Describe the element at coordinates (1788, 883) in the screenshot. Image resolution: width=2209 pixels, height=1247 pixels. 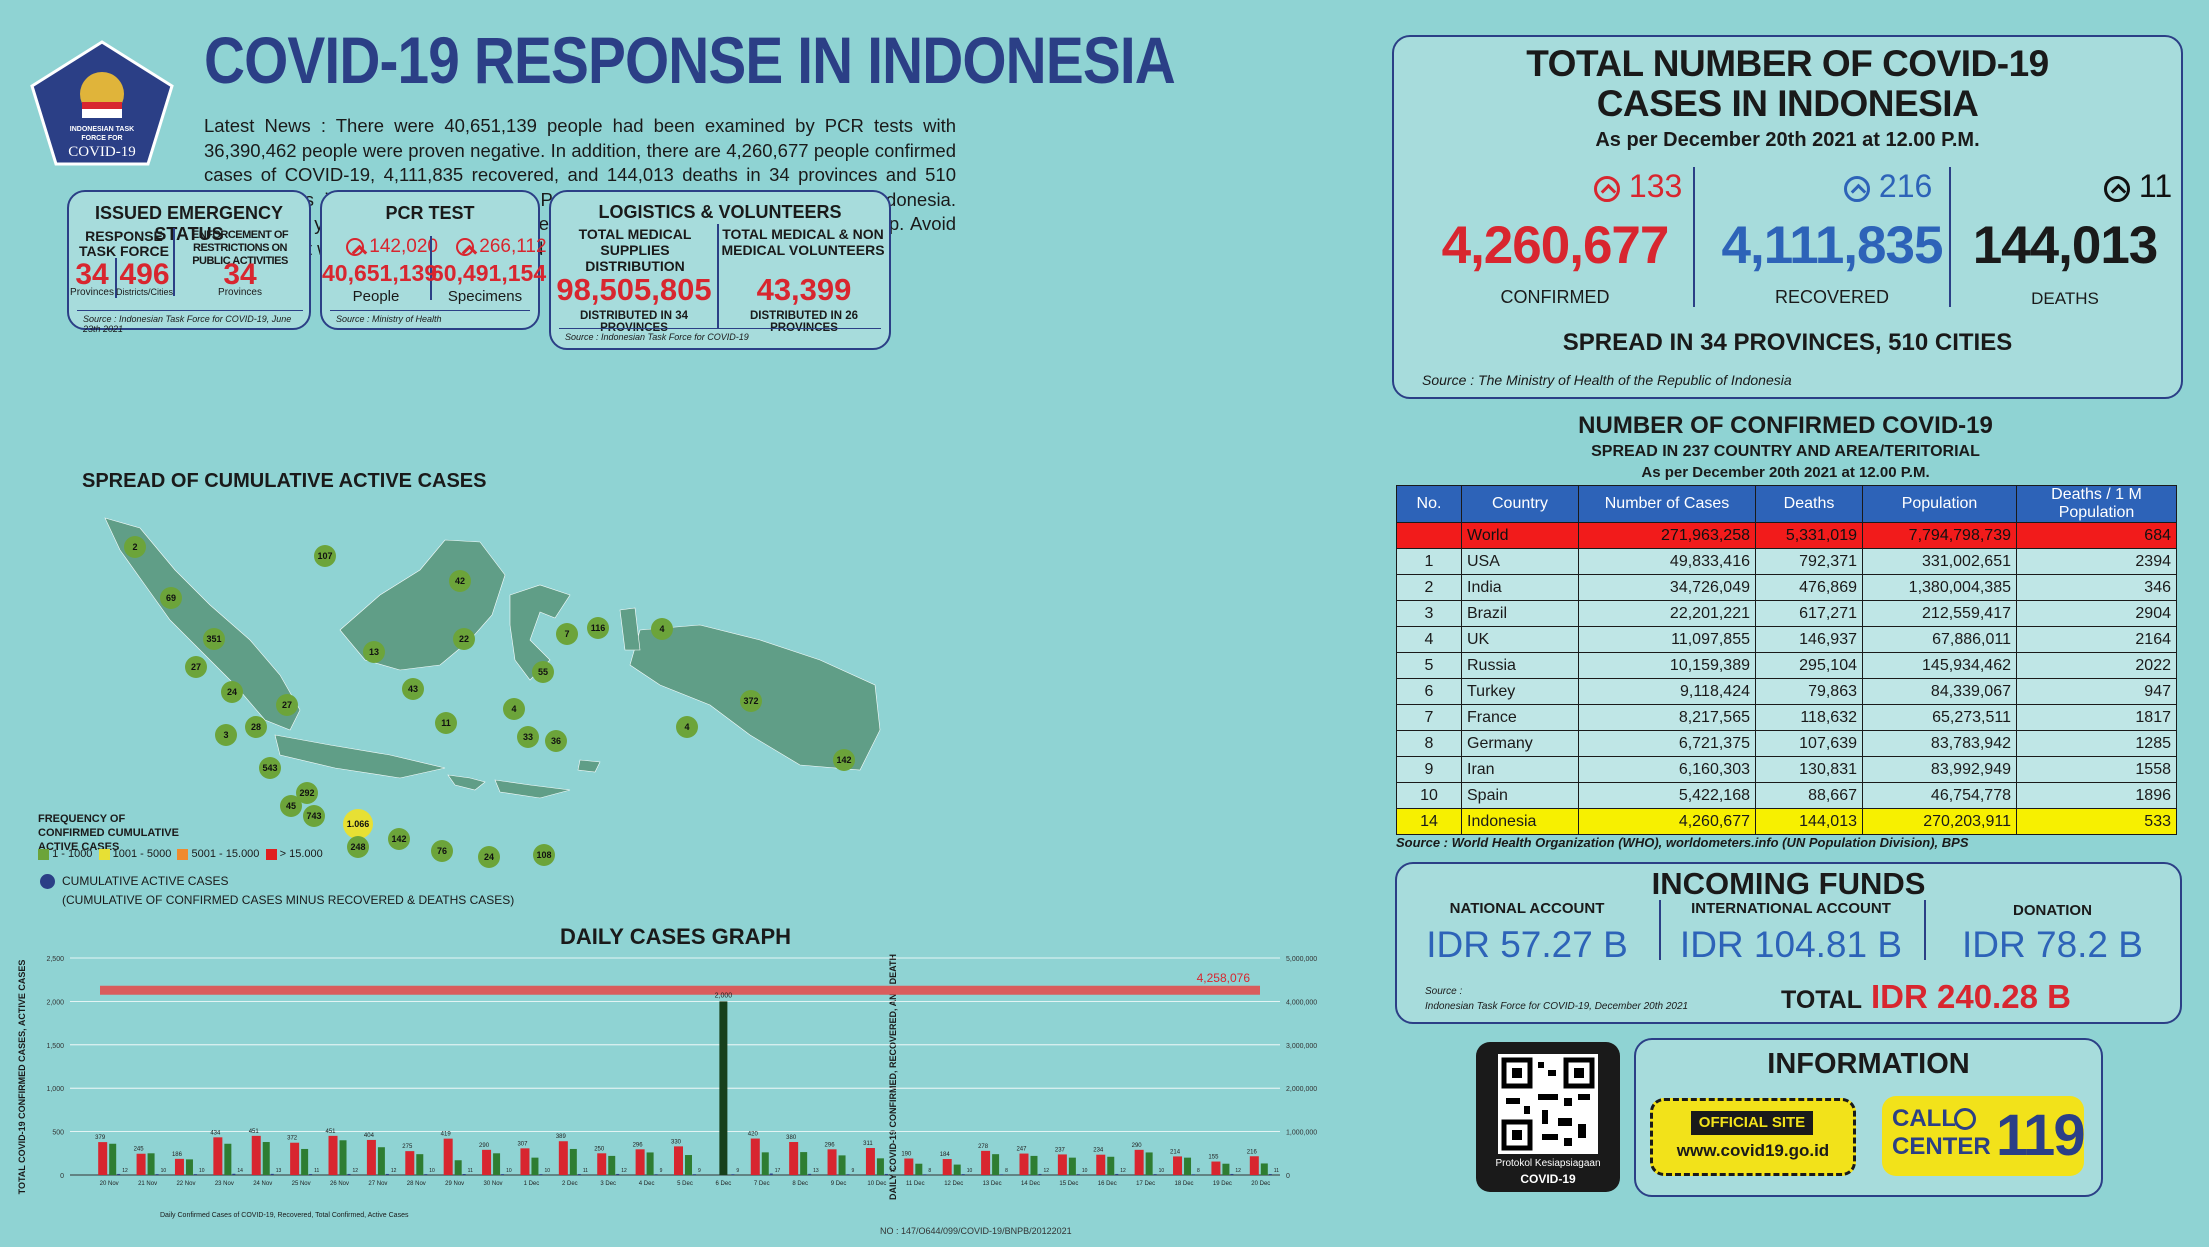
I see `funds-title: INCOMING FUNDS` at that location.